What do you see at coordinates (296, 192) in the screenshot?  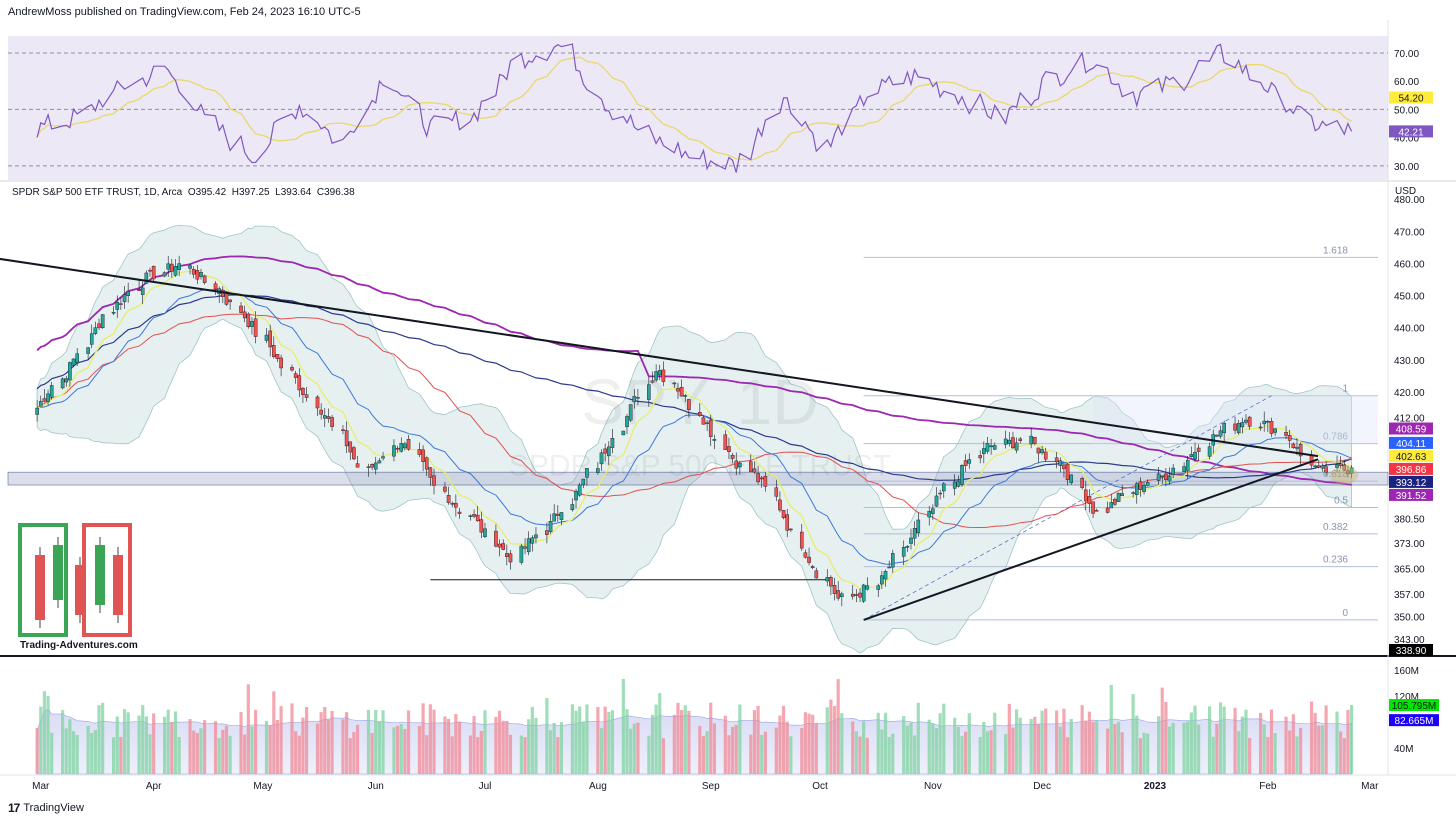 I see `low-value: 393.64` at bounding box center [296, 192].